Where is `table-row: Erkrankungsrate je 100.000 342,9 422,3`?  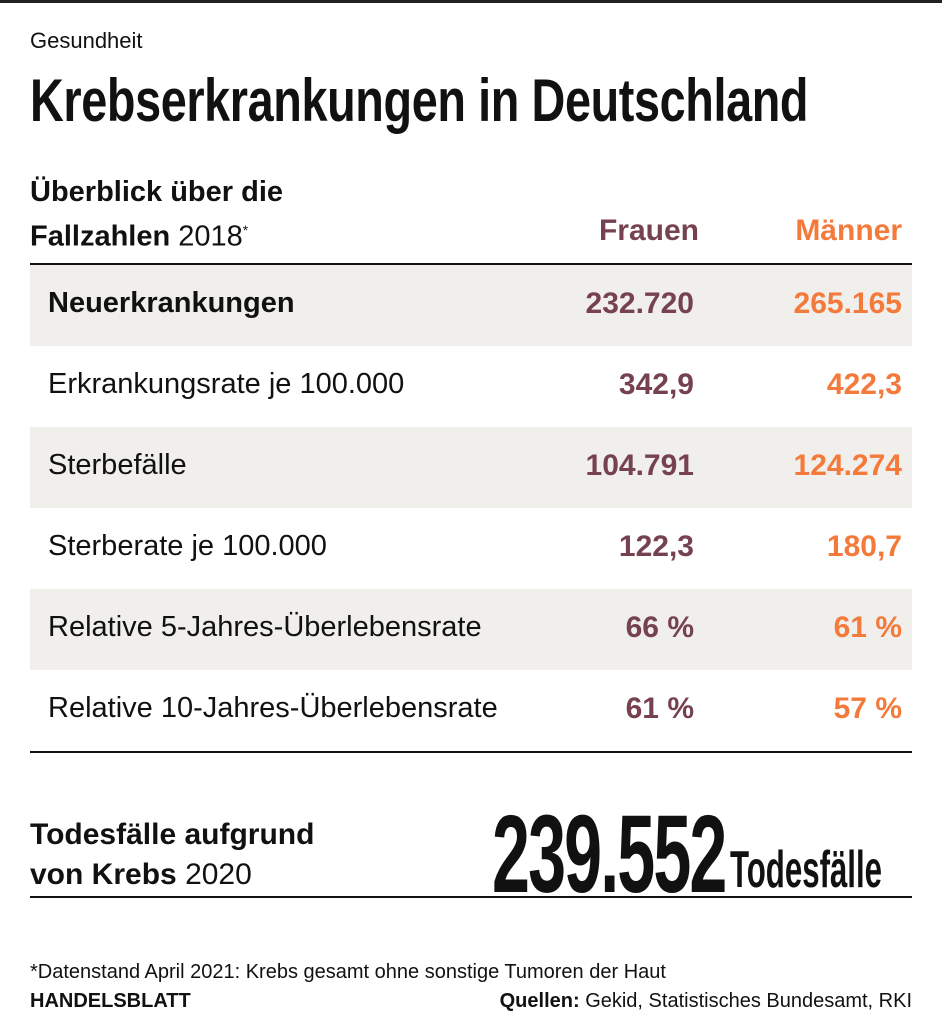
table-row: Erkrankungsrate je 100.000 342,9 422,3 is located at coordinates (471, 386).